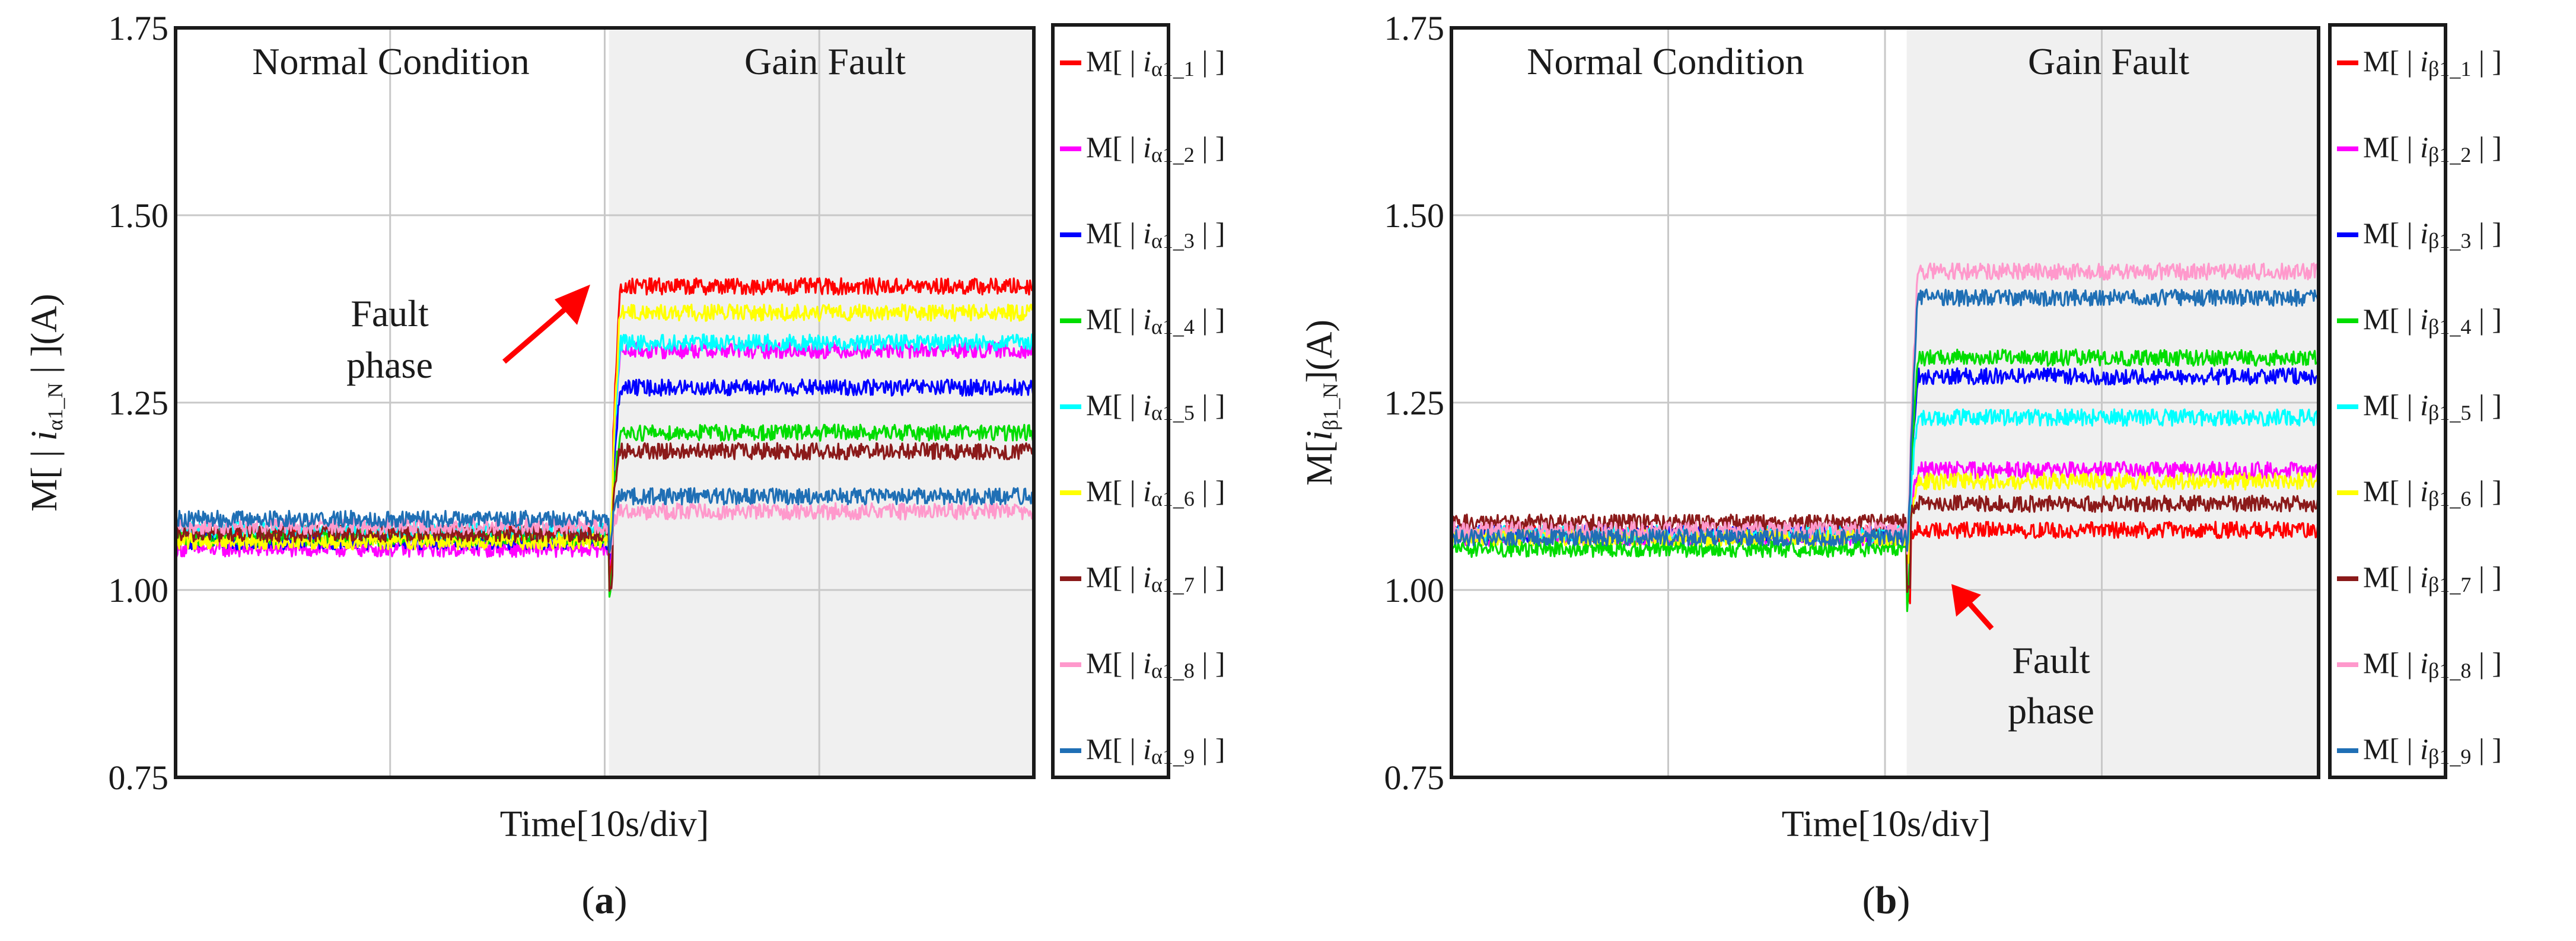  Describe the element at coordinates (2432, 664) in the screenshot. I see `legend-label: M[ | iβ1_8 | ]` at that location.